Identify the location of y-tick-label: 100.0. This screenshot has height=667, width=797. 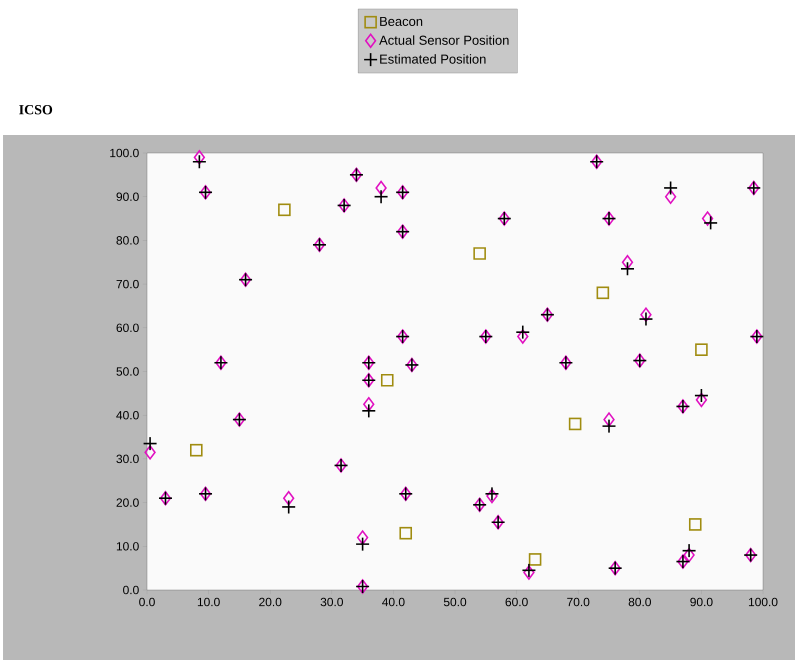
(124, 153).